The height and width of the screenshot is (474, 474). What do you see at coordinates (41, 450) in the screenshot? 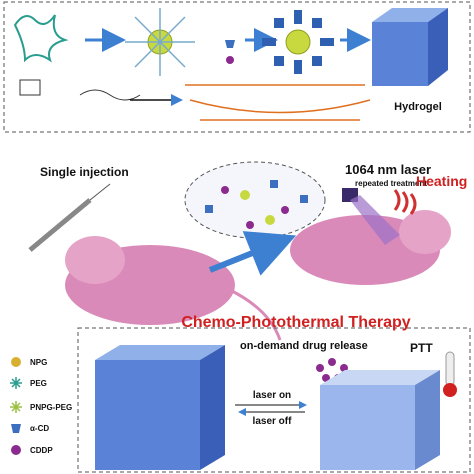
I see `legend-label: CDDP` at bounding box center [41, 450].